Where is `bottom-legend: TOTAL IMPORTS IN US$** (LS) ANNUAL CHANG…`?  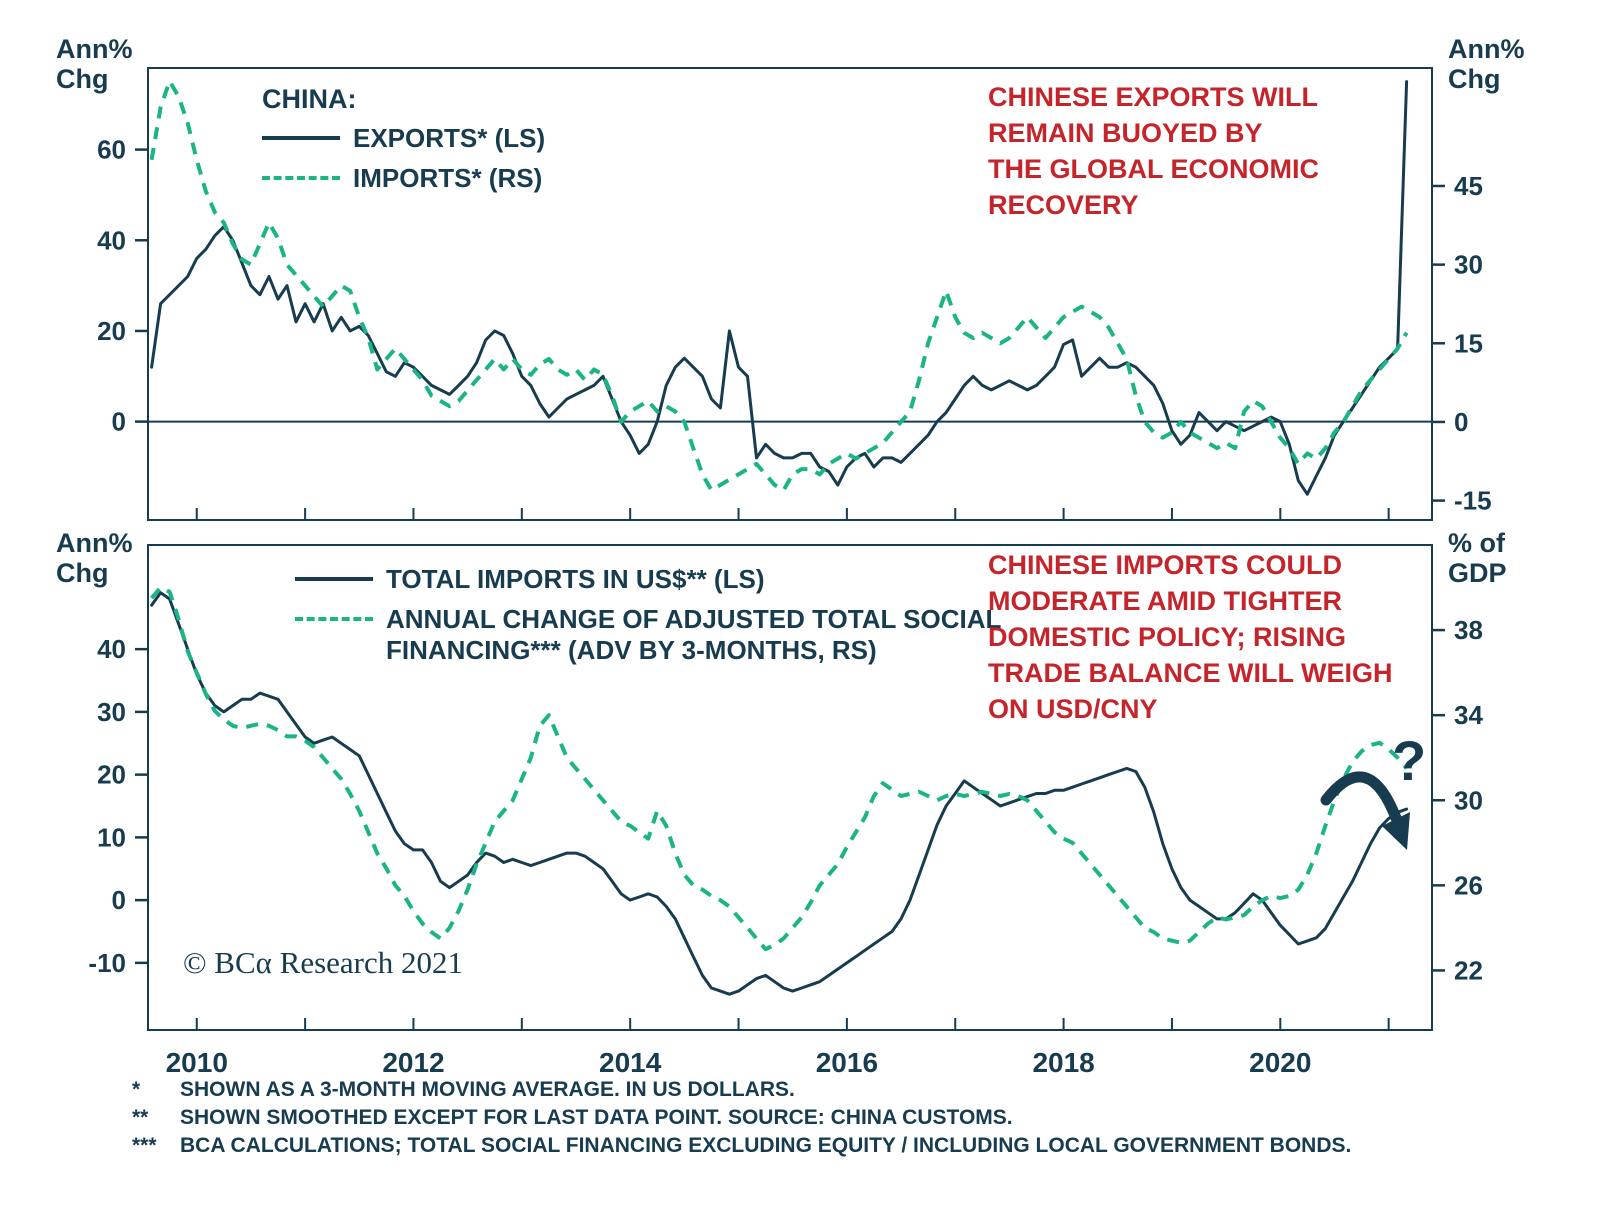
bottom-legend: TOTAL IMPORTS IN US$** (LS) ANNUAL CHANG… is located at coordinates (648, 611).